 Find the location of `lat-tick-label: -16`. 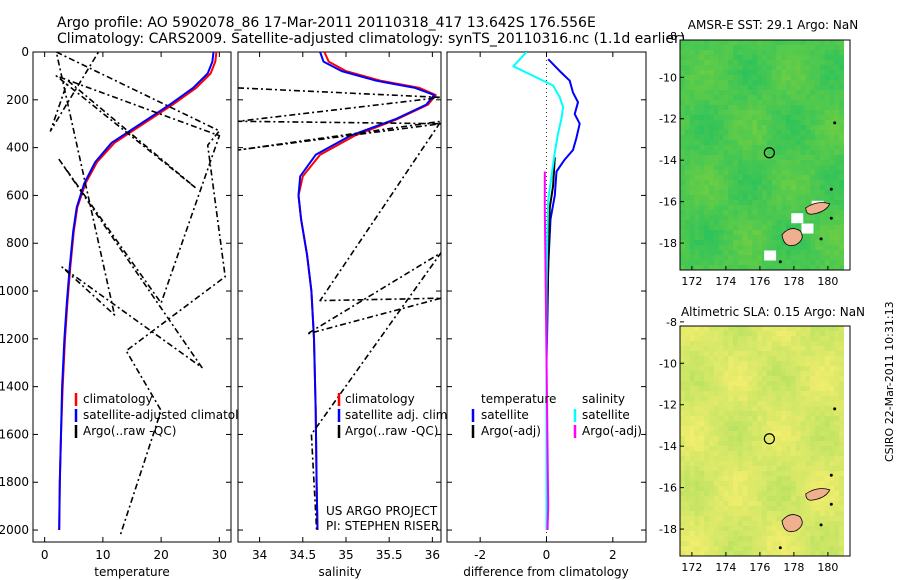

lat-tick-label: -16 is located at coordinates (668, 488).